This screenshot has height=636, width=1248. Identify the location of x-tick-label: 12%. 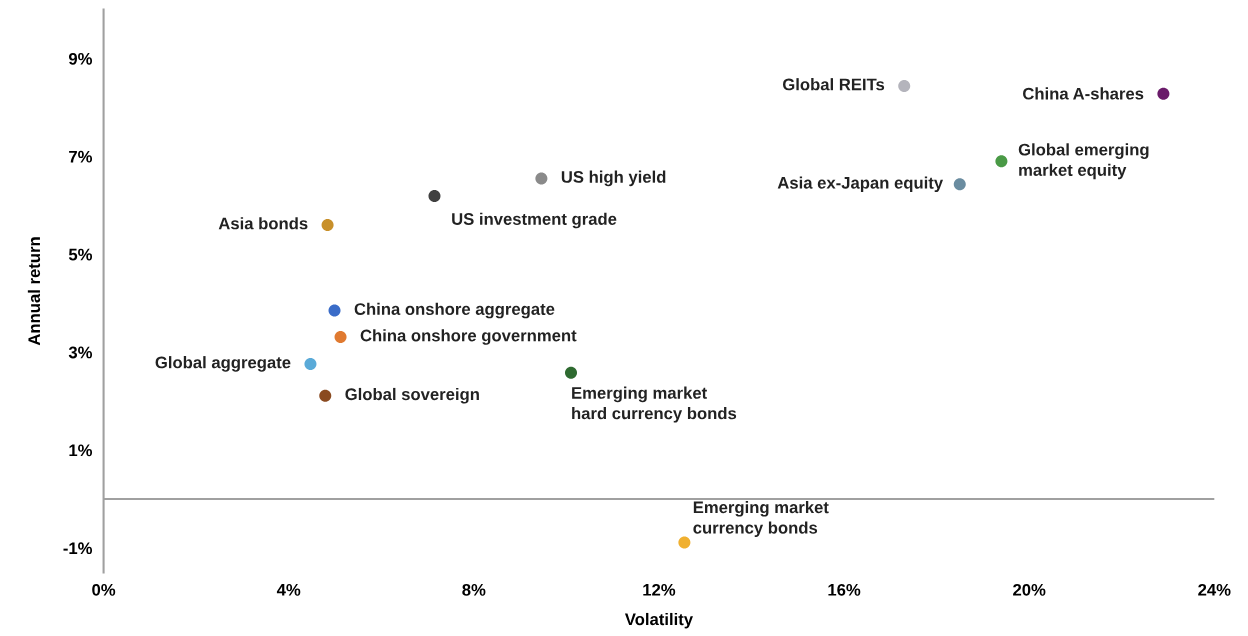
(659, 589).